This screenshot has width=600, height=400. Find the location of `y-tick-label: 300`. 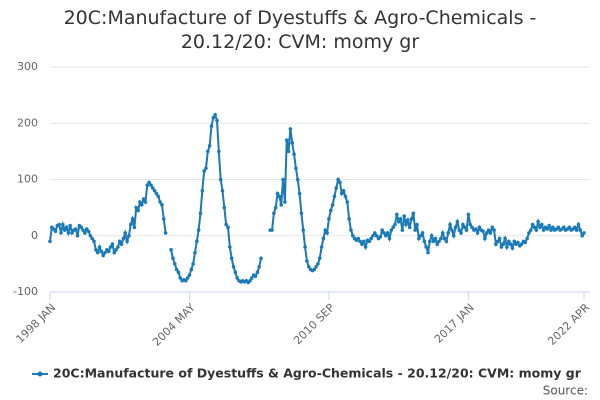

y-tick-label: 300 is located at coordinates (27, 66).